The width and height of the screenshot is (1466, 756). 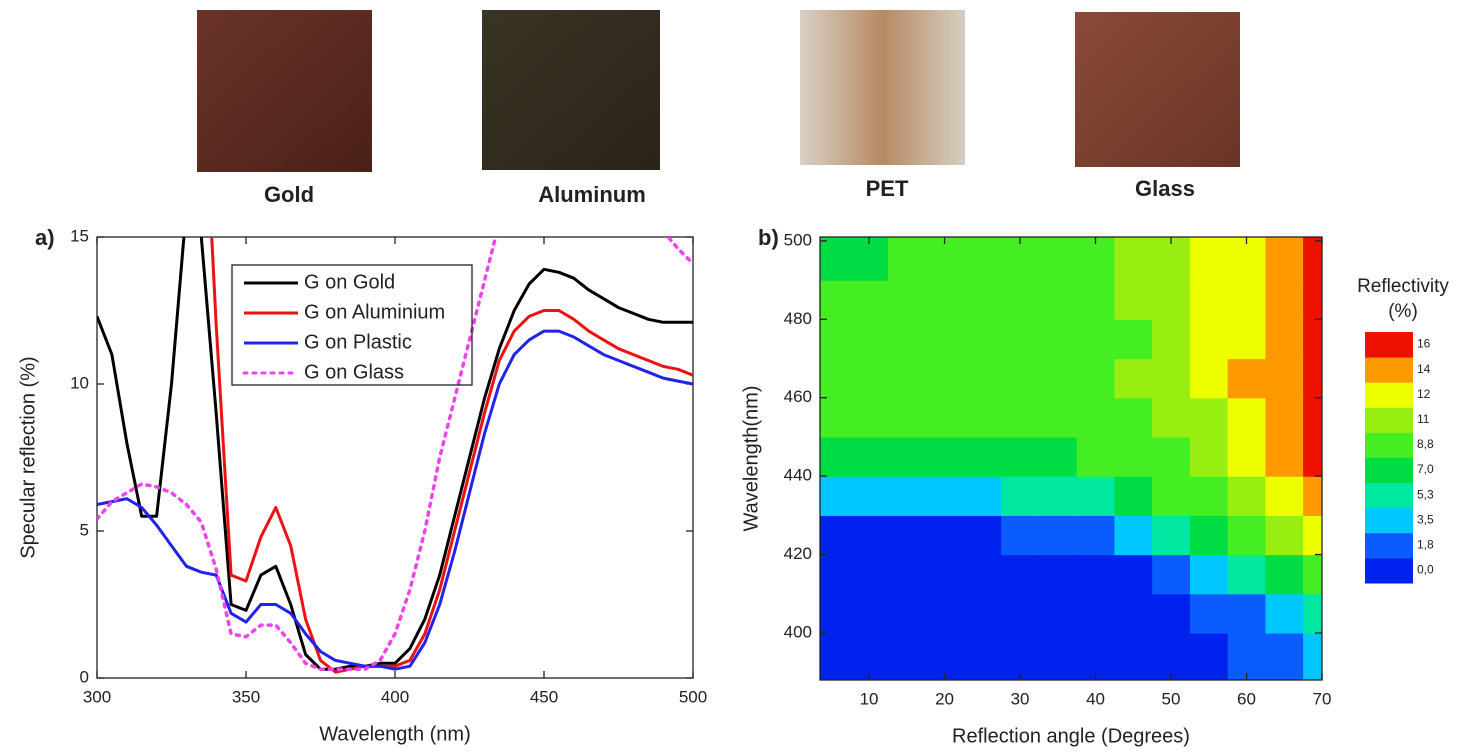 I want to click on y-tick-label: 460, so click(x=798, y=396).